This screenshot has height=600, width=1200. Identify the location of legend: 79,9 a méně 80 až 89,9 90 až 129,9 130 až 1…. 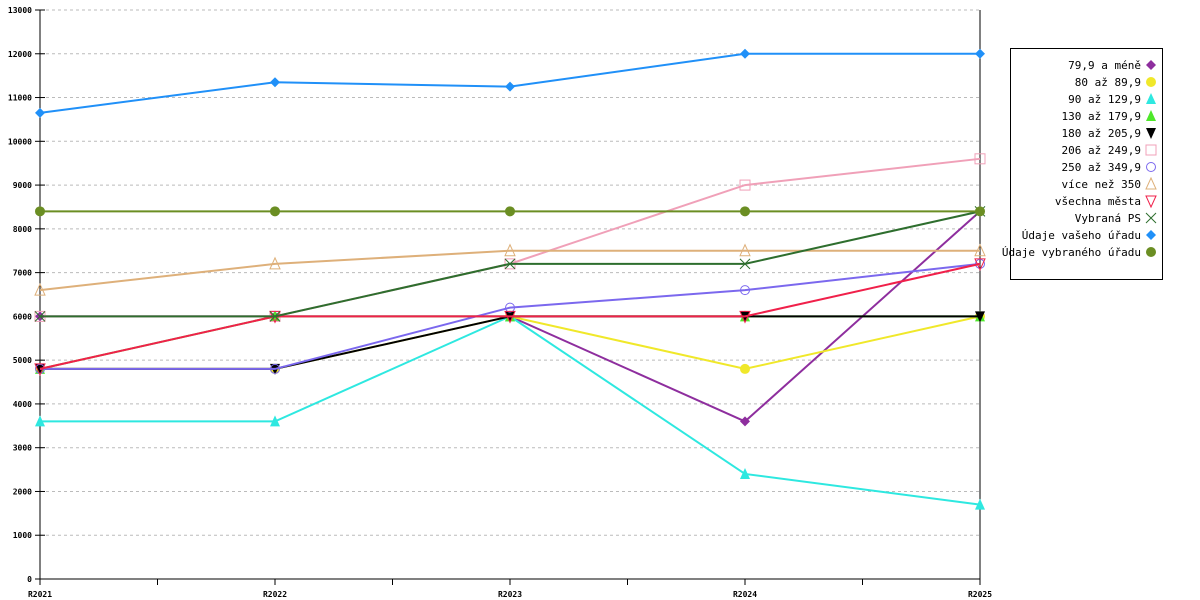
(1082, 164).